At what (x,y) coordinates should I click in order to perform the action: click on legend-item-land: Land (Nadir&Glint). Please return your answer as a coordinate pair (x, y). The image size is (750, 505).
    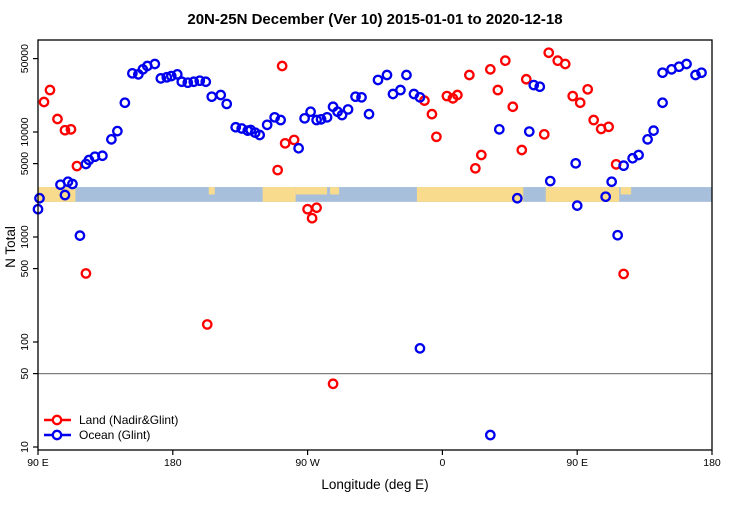
    Looking at the image, I should click on (111, 420).